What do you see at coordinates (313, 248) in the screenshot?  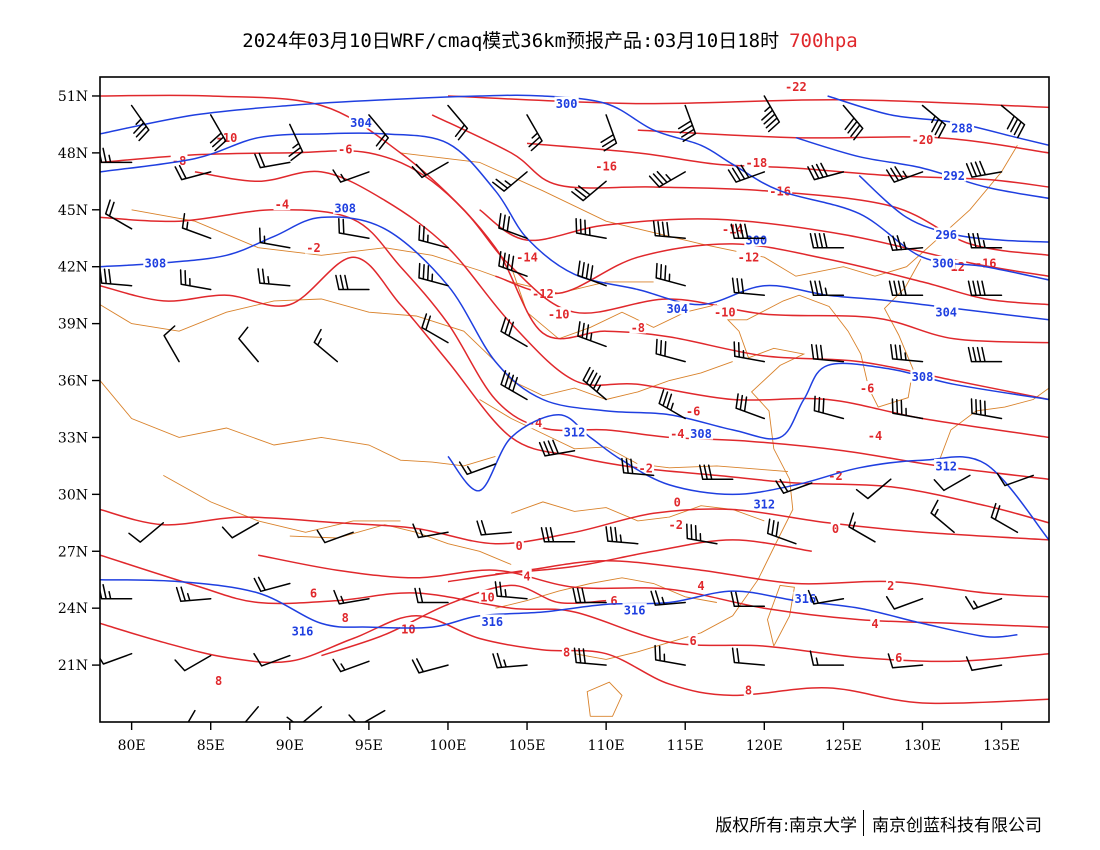 I see `isotherm-label: -2` at bounding box center [313, 248].